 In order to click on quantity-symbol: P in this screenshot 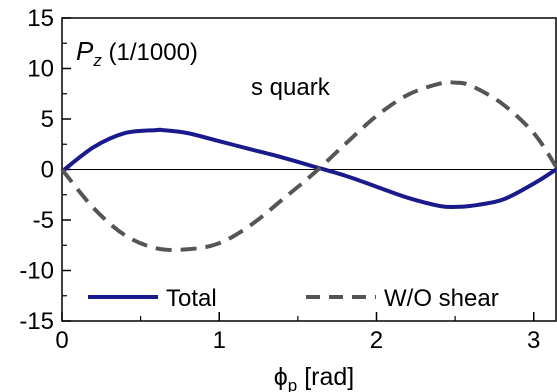, I will do `click(85, 51)`.